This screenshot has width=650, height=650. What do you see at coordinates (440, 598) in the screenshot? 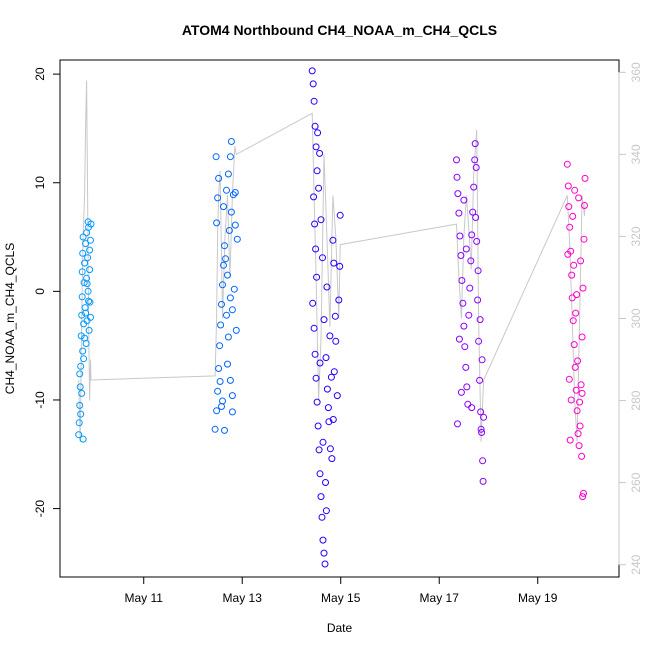
I see `x-tick-label: May 17` at bounding box center [440, 598].